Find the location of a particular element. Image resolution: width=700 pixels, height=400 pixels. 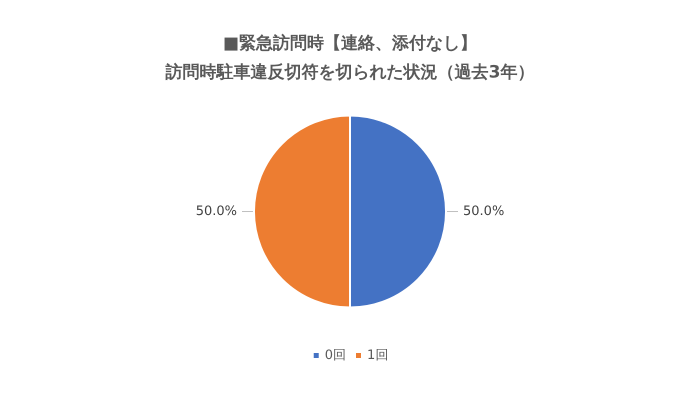

legend-label: 0回 is located at coordinates (335, 355).